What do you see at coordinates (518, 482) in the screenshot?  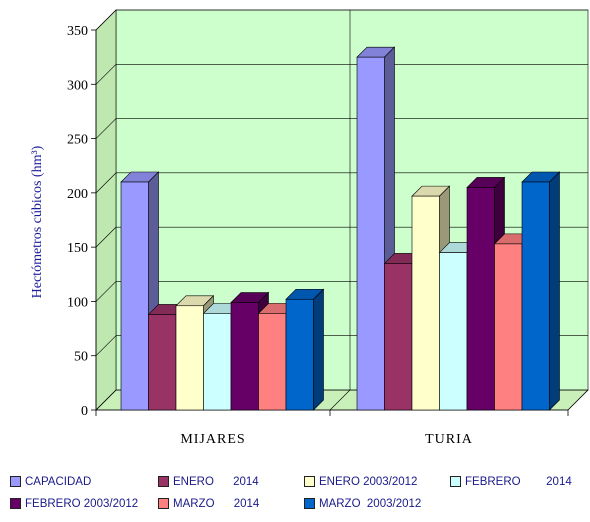 I see `legend-label: FEBRERO 2014` at bounding box center [518, 482].